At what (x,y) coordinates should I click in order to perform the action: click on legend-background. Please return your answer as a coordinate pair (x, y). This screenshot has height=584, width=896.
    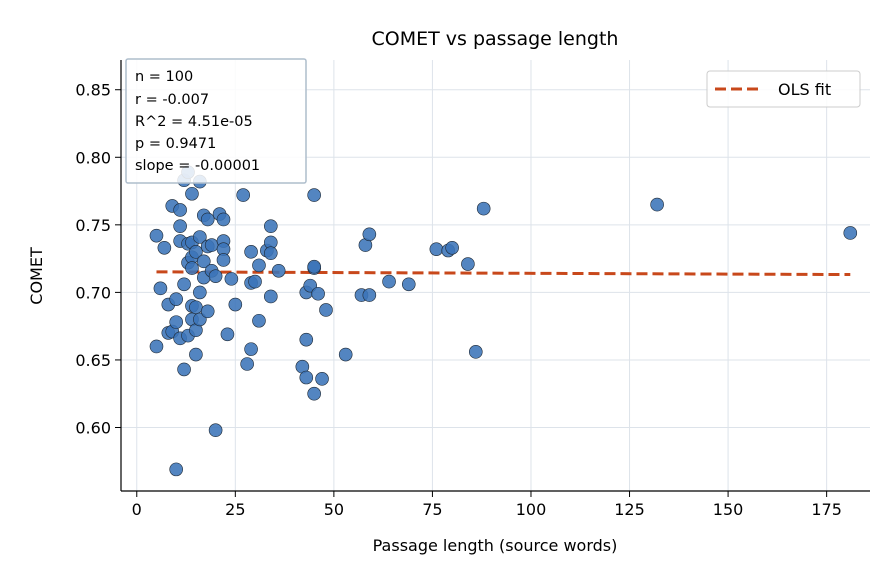
    Looking at the image, I should click on (783, 89).